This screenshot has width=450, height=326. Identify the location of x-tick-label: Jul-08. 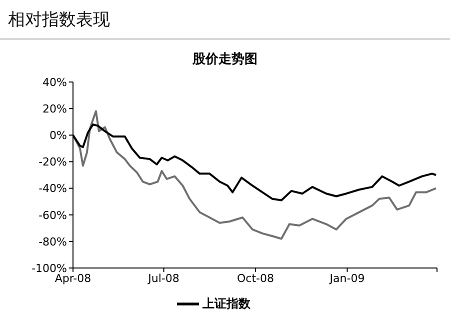
(163, 278).